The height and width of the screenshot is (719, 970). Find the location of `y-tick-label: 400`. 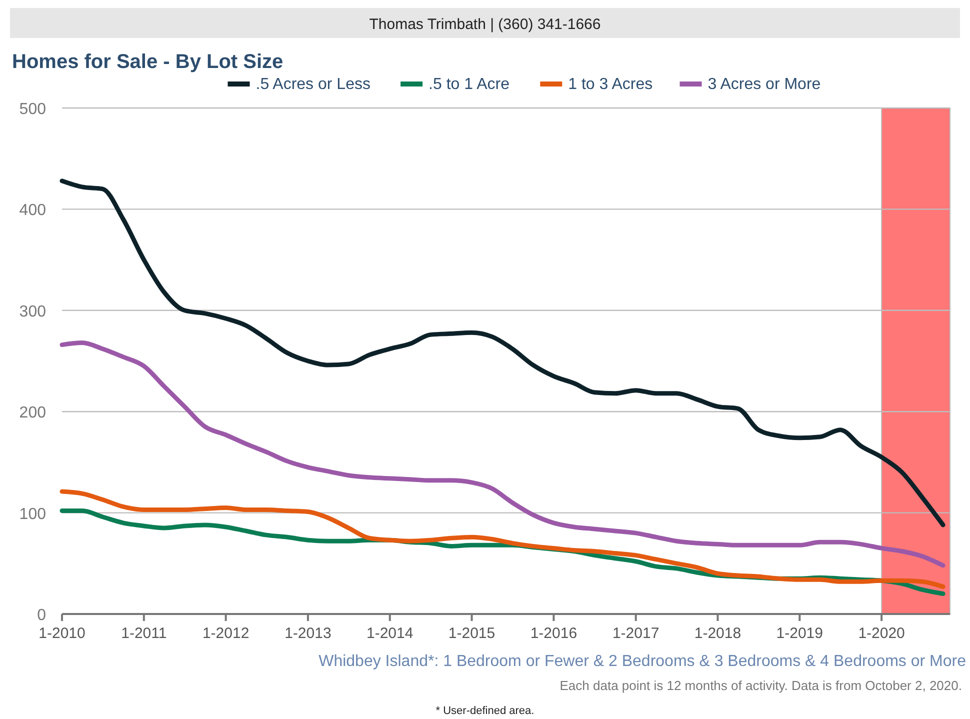

y-tick-label: 400 is located at coordinates (32, 211).